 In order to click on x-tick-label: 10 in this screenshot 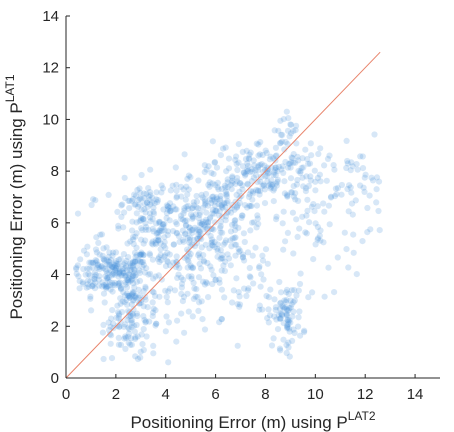, I will do `click(315, 394)`.